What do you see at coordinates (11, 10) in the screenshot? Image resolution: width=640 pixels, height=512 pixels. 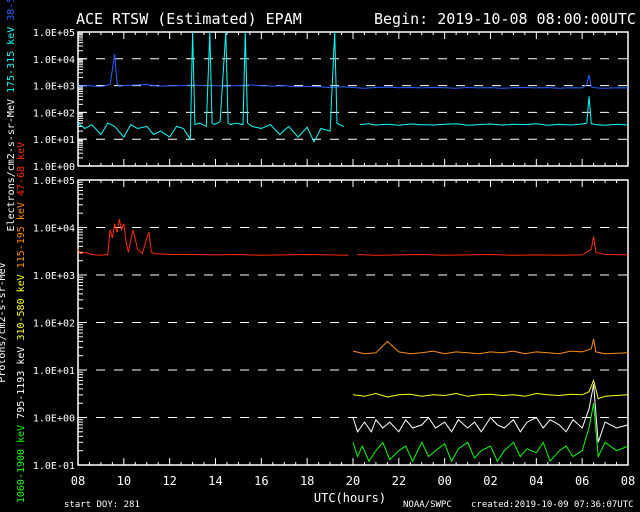 I see `legend-entry: 38-53 keV` at bounding box center [11, 10].